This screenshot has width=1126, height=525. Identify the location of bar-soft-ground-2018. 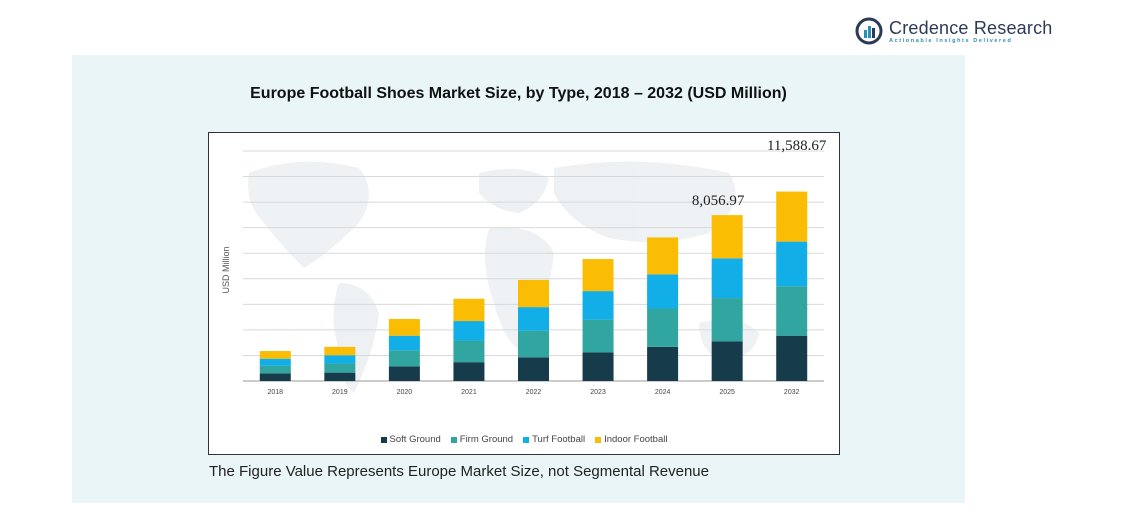
(275, 377).